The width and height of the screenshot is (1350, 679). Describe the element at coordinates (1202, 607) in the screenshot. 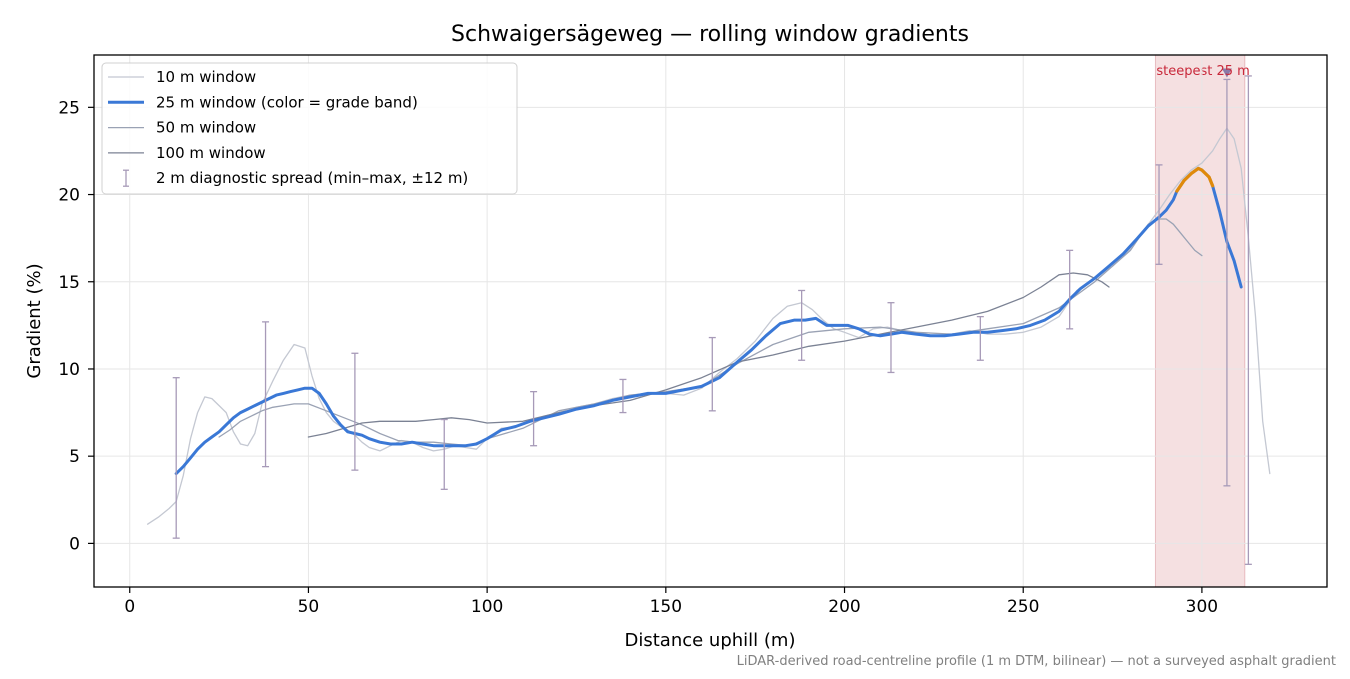

I see `x-tick-label: 300` at that location.